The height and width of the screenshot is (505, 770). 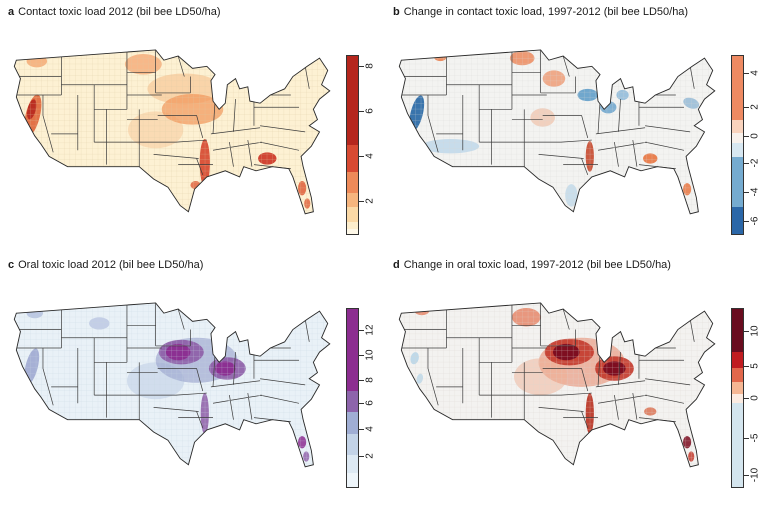 I want to click on us-map-contact-toxic-load-2012, so click(x=172, y=132).